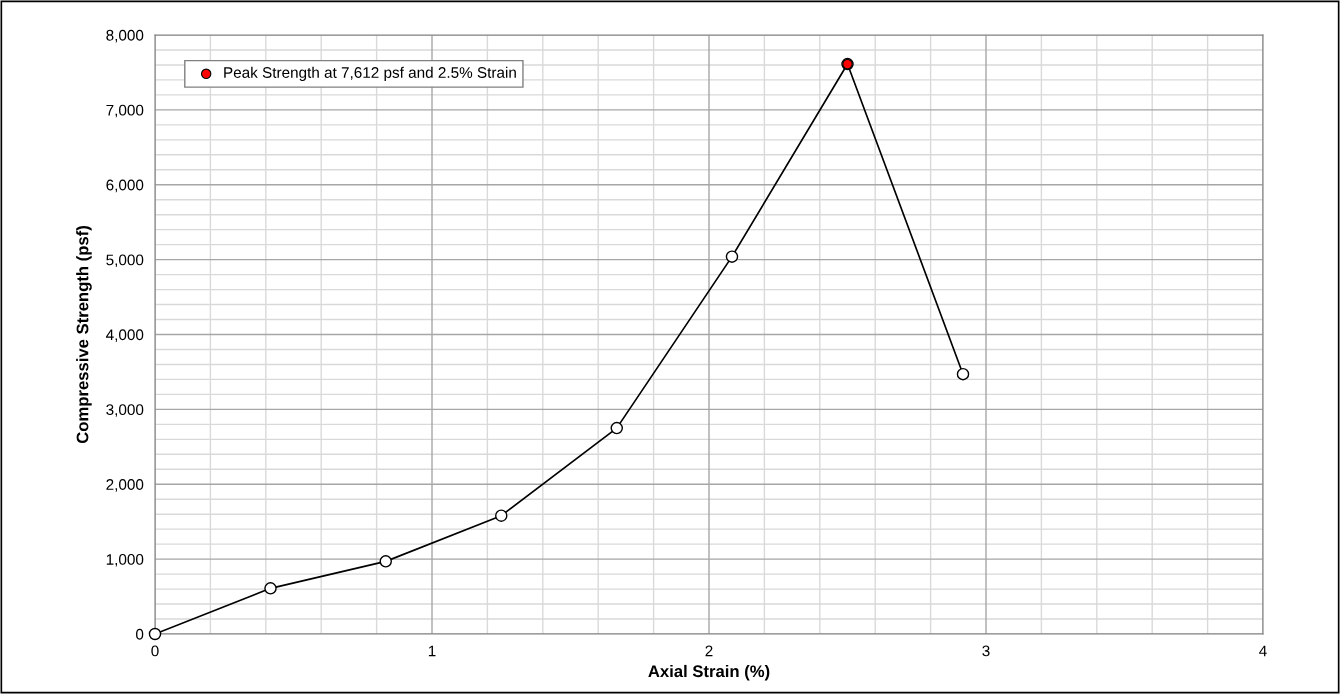 The image size is (1340, 694). What do you see at coordinates (125, 36) in the screenshot?
I see `y-tick-label: 8,000` at bounding box center [125, 36].